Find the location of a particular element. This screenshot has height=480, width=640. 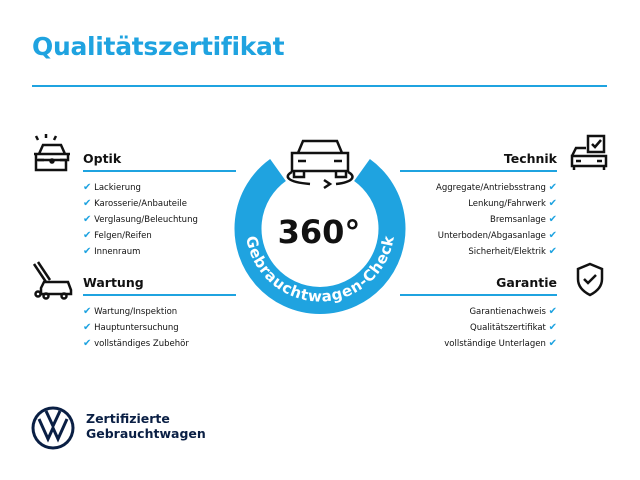

optik-rule is located at coordinates (159, 171).